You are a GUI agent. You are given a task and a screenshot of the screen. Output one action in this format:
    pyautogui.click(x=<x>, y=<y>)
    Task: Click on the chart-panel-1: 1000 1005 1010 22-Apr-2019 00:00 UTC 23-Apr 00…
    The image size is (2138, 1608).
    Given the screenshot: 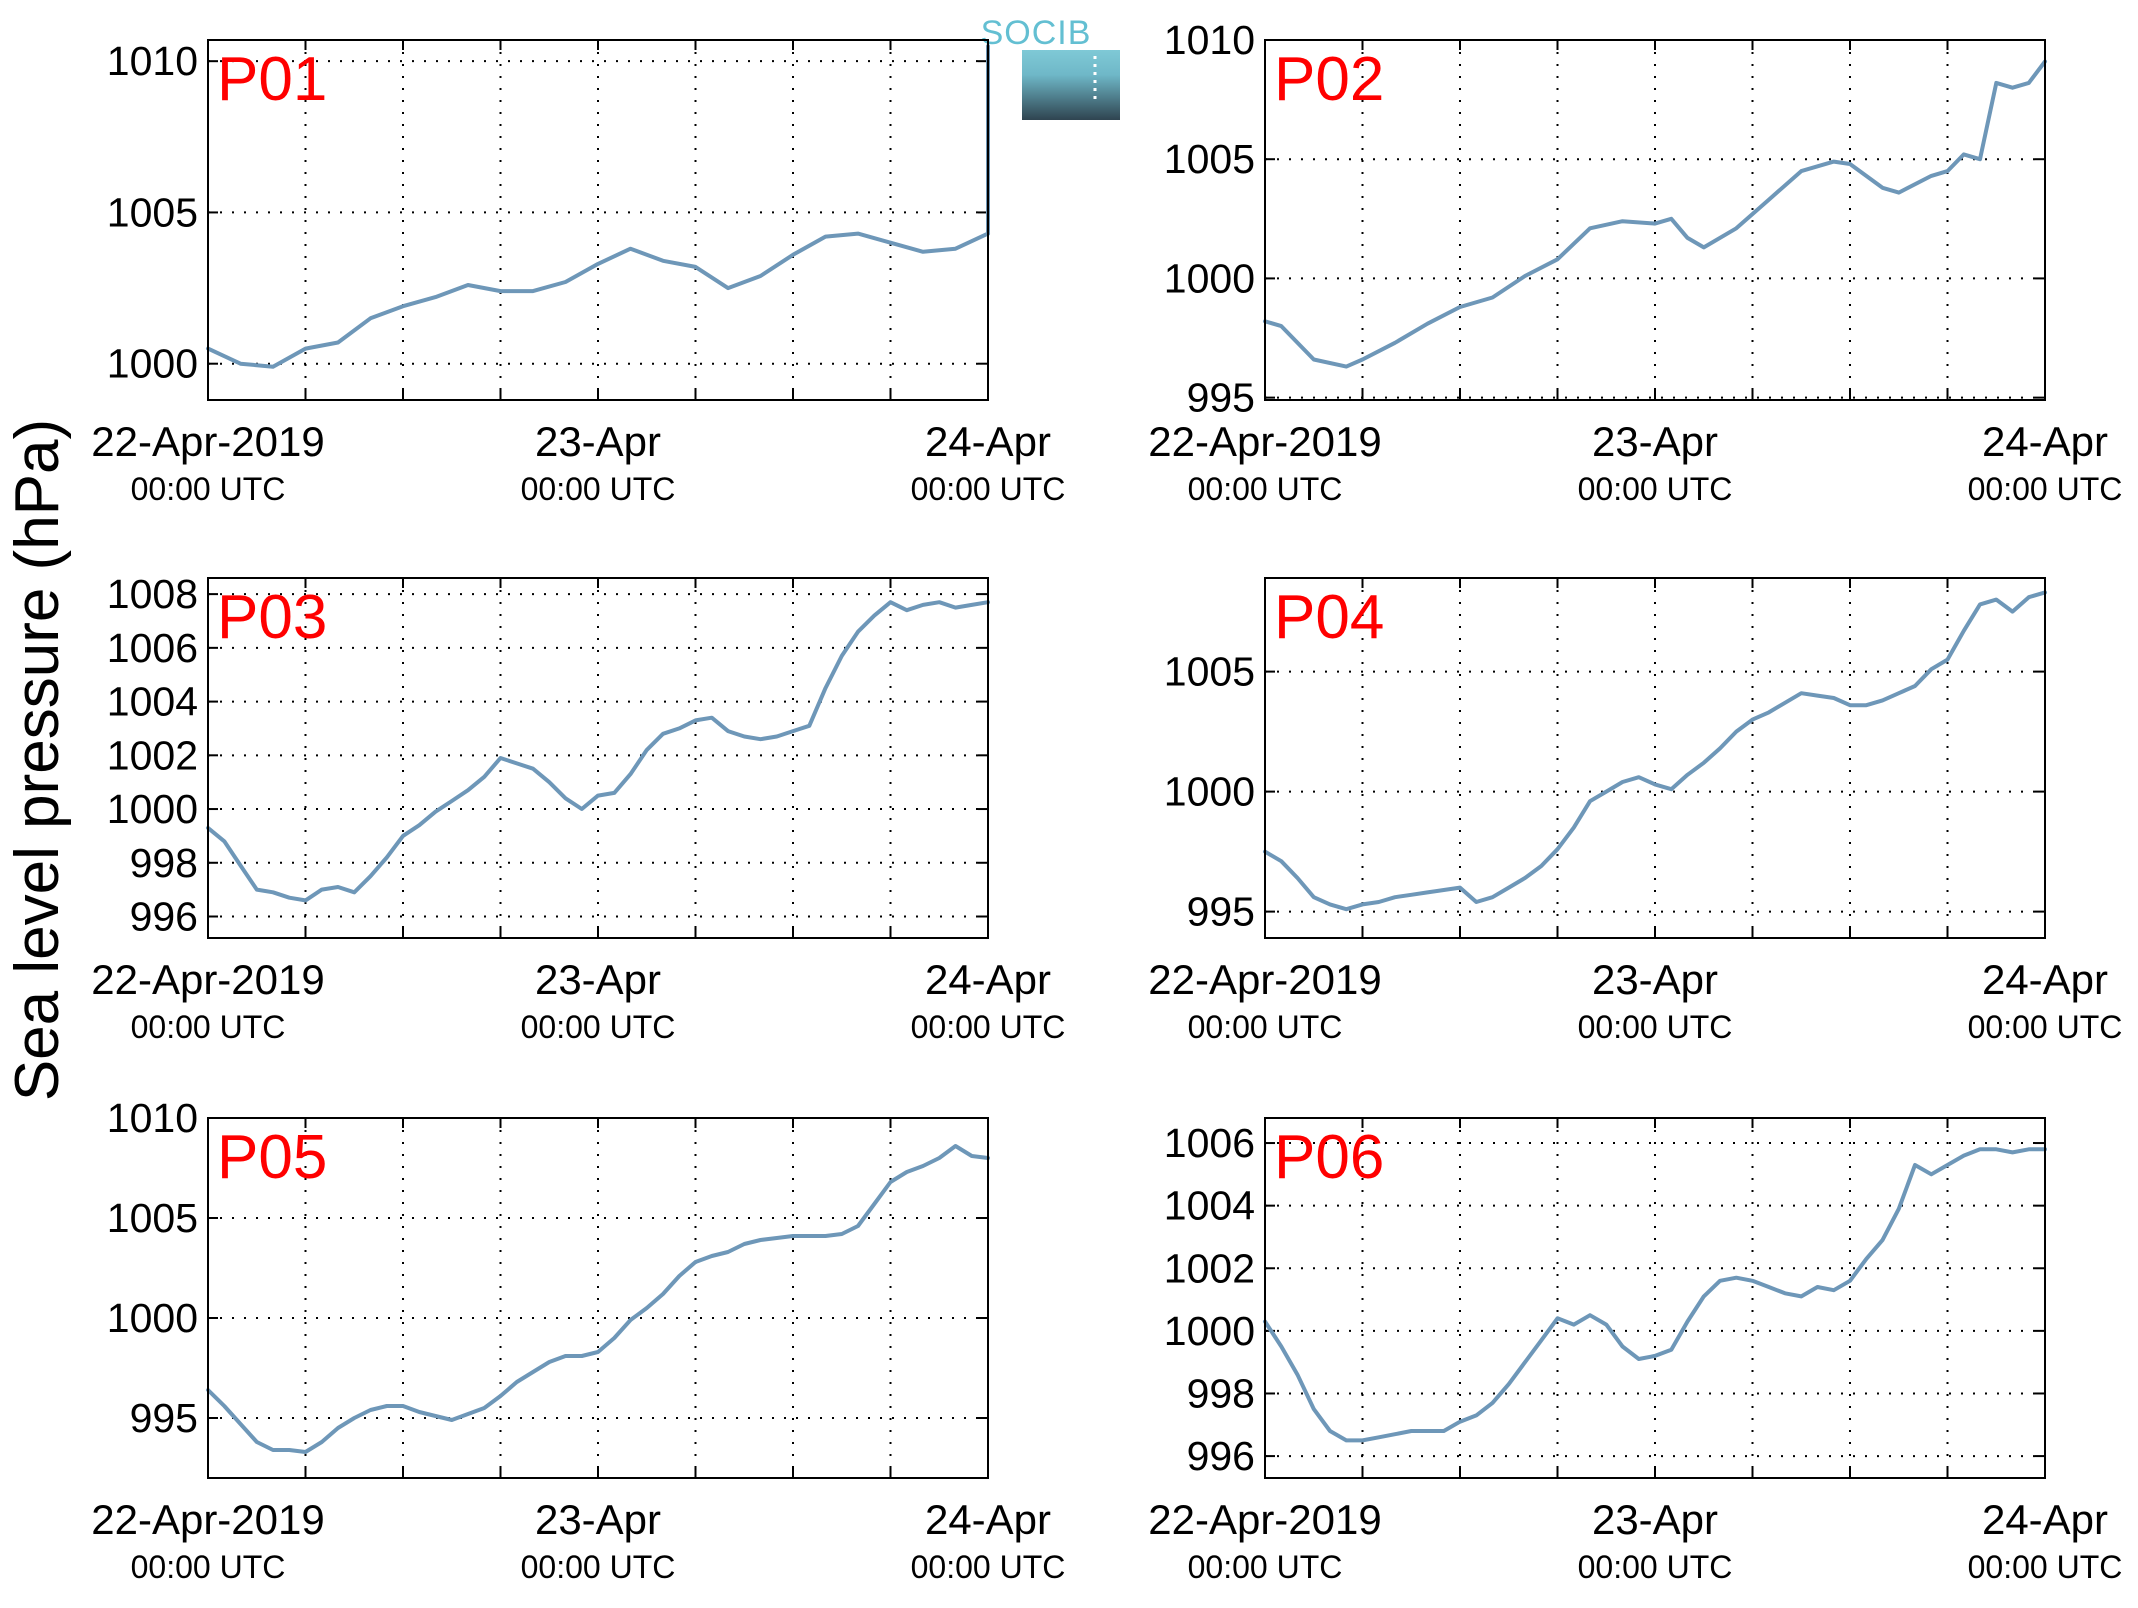 What is the action you would take?
    pyautogui.click(x=578, y=272)
    